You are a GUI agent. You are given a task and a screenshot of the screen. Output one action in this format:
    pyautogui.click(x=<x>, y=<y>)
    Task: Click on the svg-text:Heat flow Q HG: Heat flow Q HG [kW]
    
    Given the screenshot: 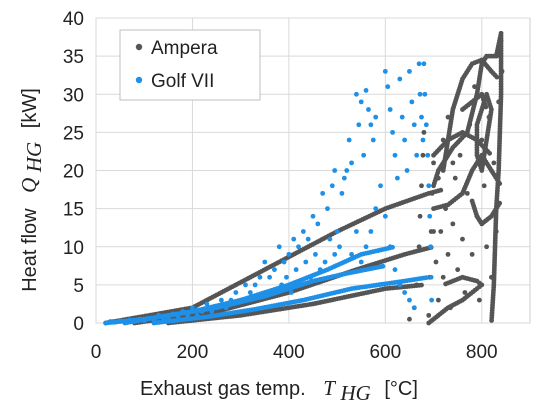 What is the action you would take?
    pyautogui.click(x=31, y=190)
    